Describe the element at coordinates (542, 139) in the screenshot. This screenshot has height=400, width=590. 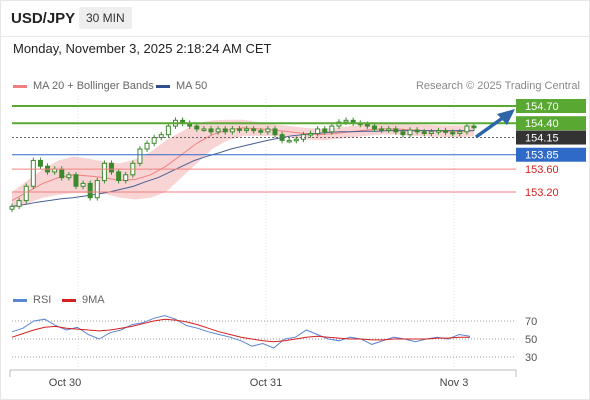
I see `level-label-current: 154.15` at that location.